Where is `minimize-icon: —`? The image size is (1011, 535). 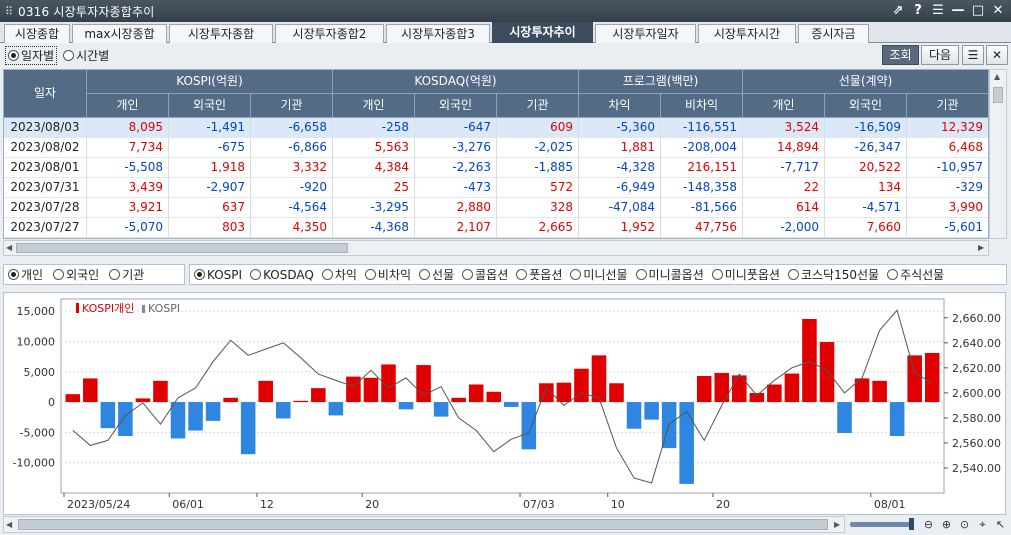 minimize-icon: — is located at coordinates (958, 10).